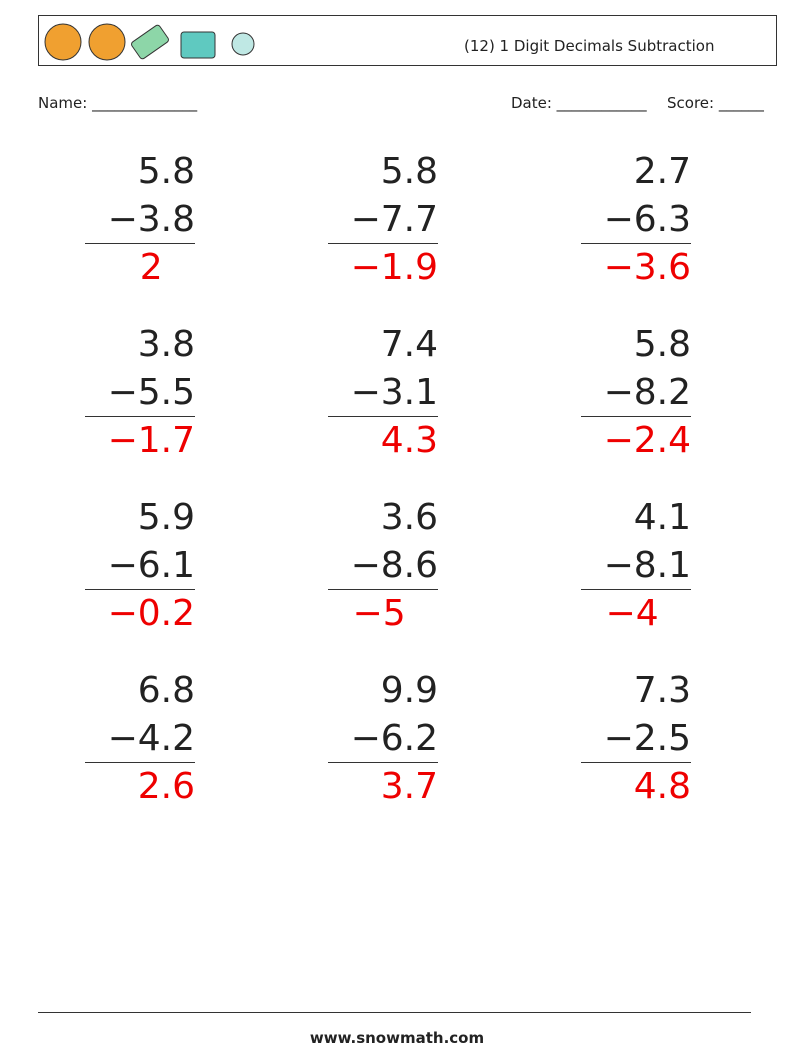 The image size is (794, 1053). I want to click on problem-top: 9.9, so click(409, 690).